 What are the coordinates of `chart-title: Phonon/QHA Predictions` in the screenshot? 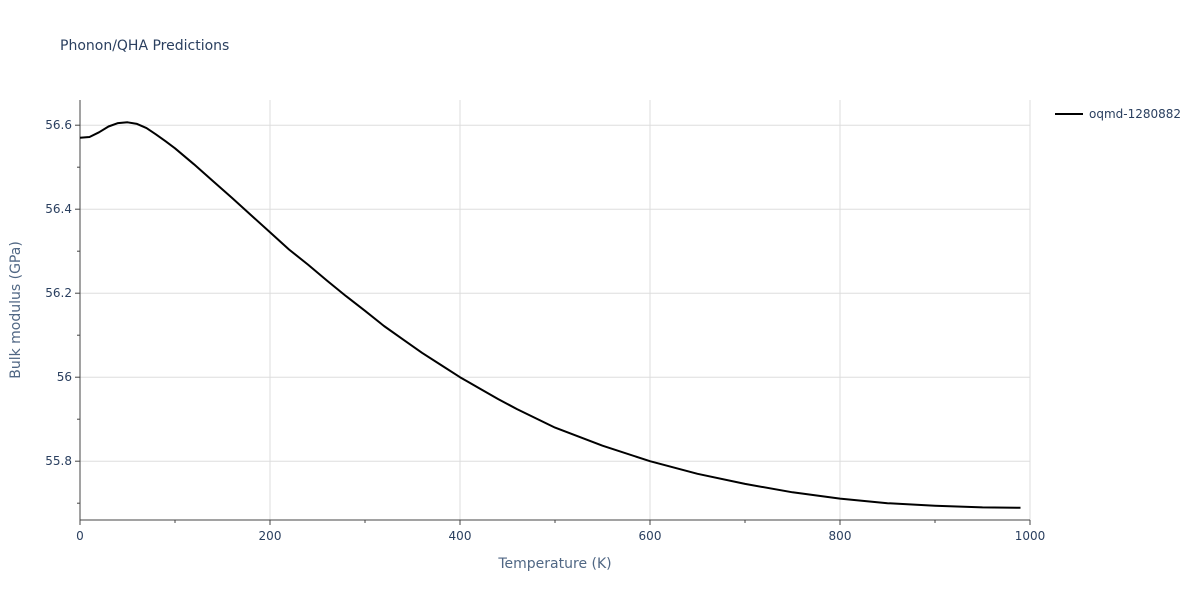 It's located at (144, 46).